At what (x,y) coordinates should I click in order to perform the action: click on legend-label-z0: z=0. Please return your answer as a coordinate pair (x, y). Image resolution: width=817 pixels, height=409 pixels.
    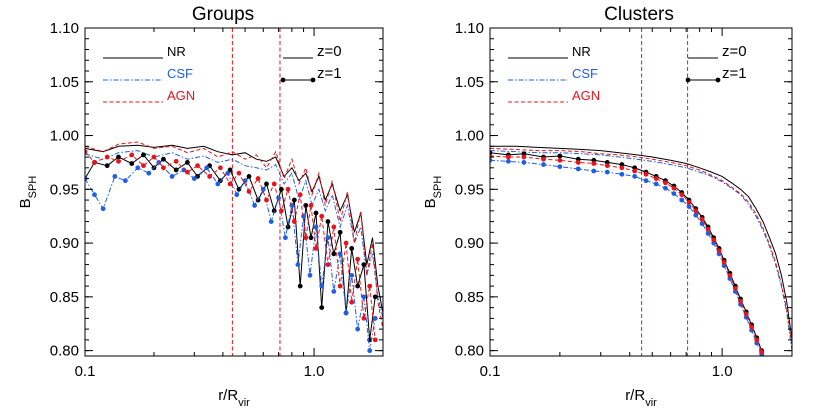
    Looking at the image, I should click on (734, 51).